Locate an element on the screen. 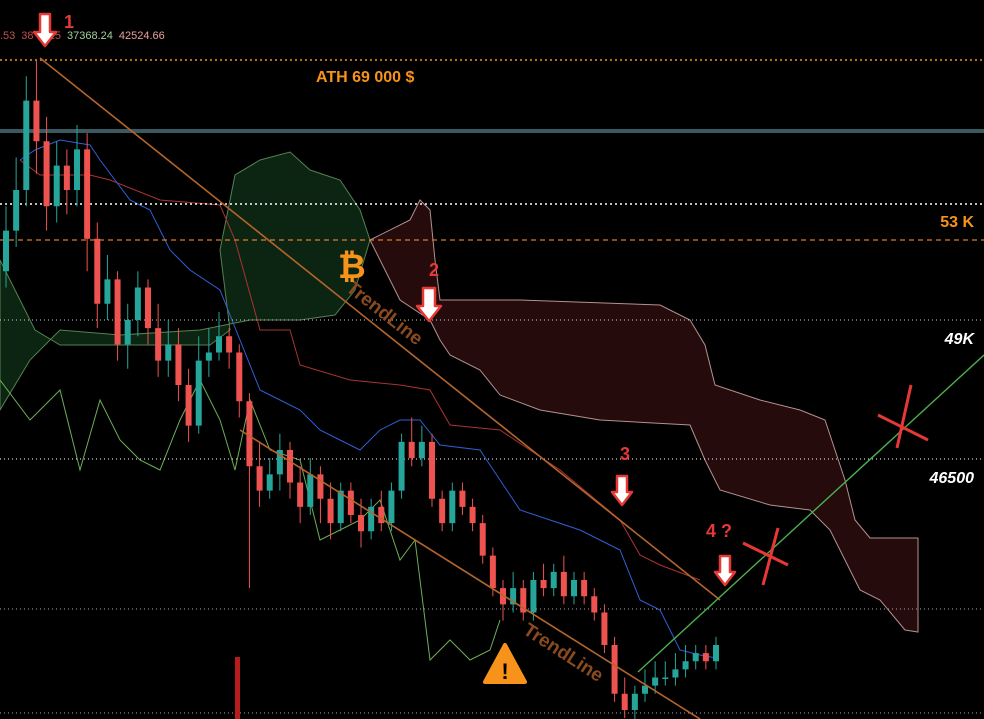 The width and height of the screenshot is (984, 719). ohlc-value-5: 42524.66 is located at coordinates (141, 36).